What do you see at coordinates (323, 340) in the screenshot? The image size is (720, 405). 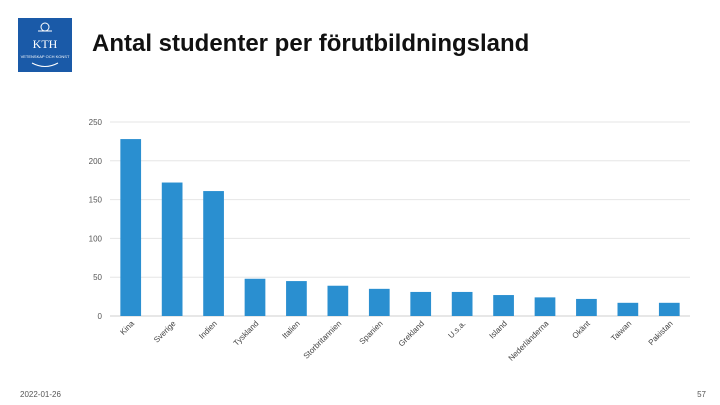 I see `x-tick-label: Storbritannien` at bounding box center [323, 340].